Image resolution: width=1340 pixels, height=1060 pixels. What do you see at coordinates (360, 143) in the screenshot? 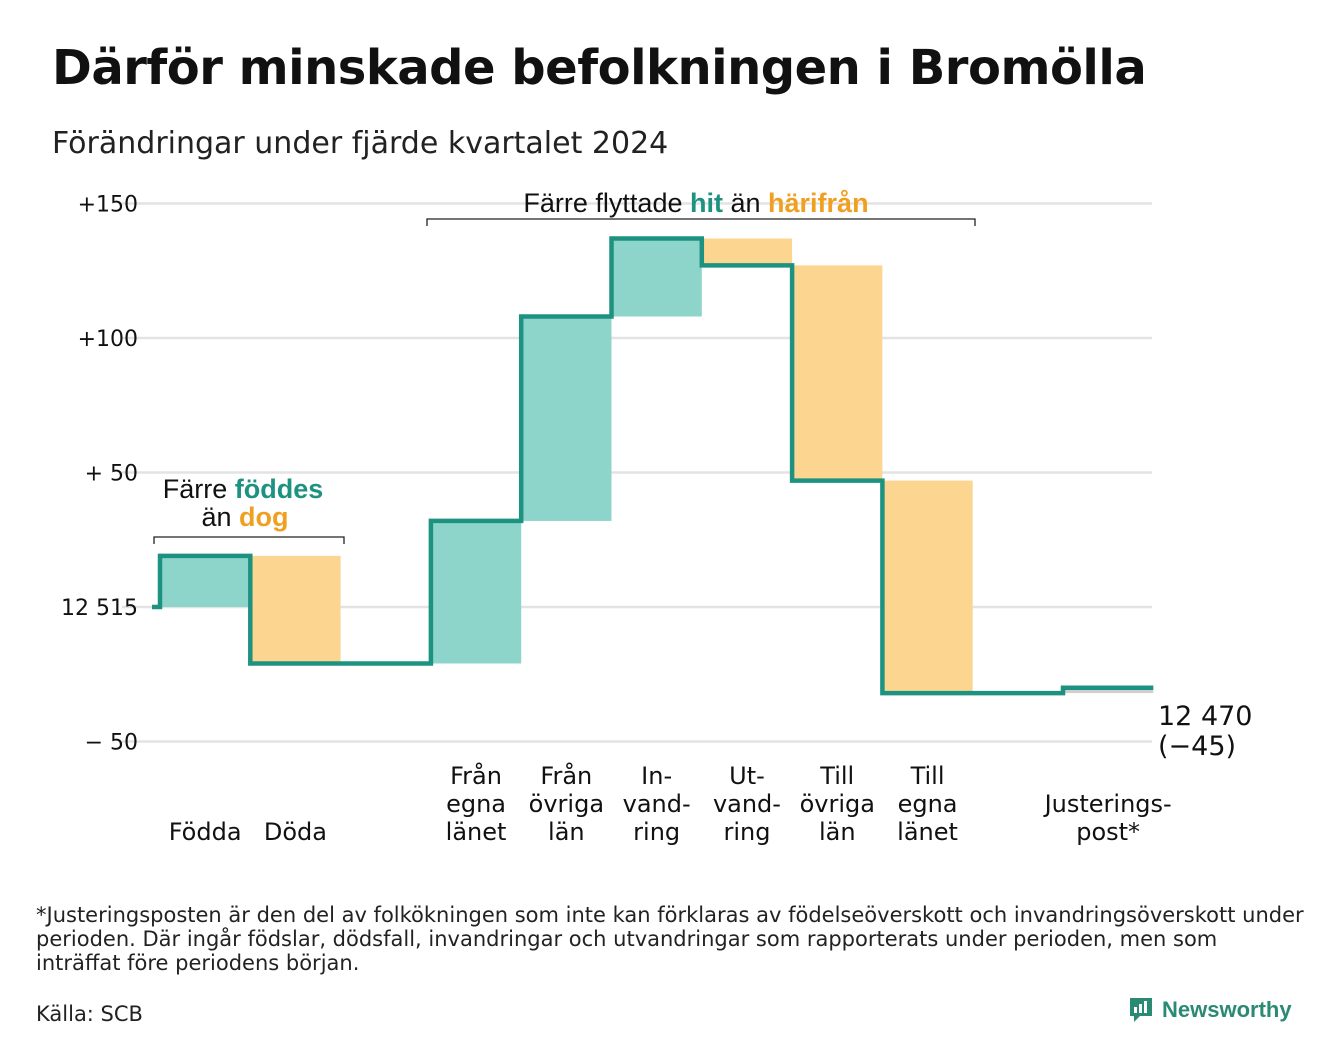
I see `chart-subtitle: Förändringar under fjärde kvartalet 2024` at bounding box center [360, 143].